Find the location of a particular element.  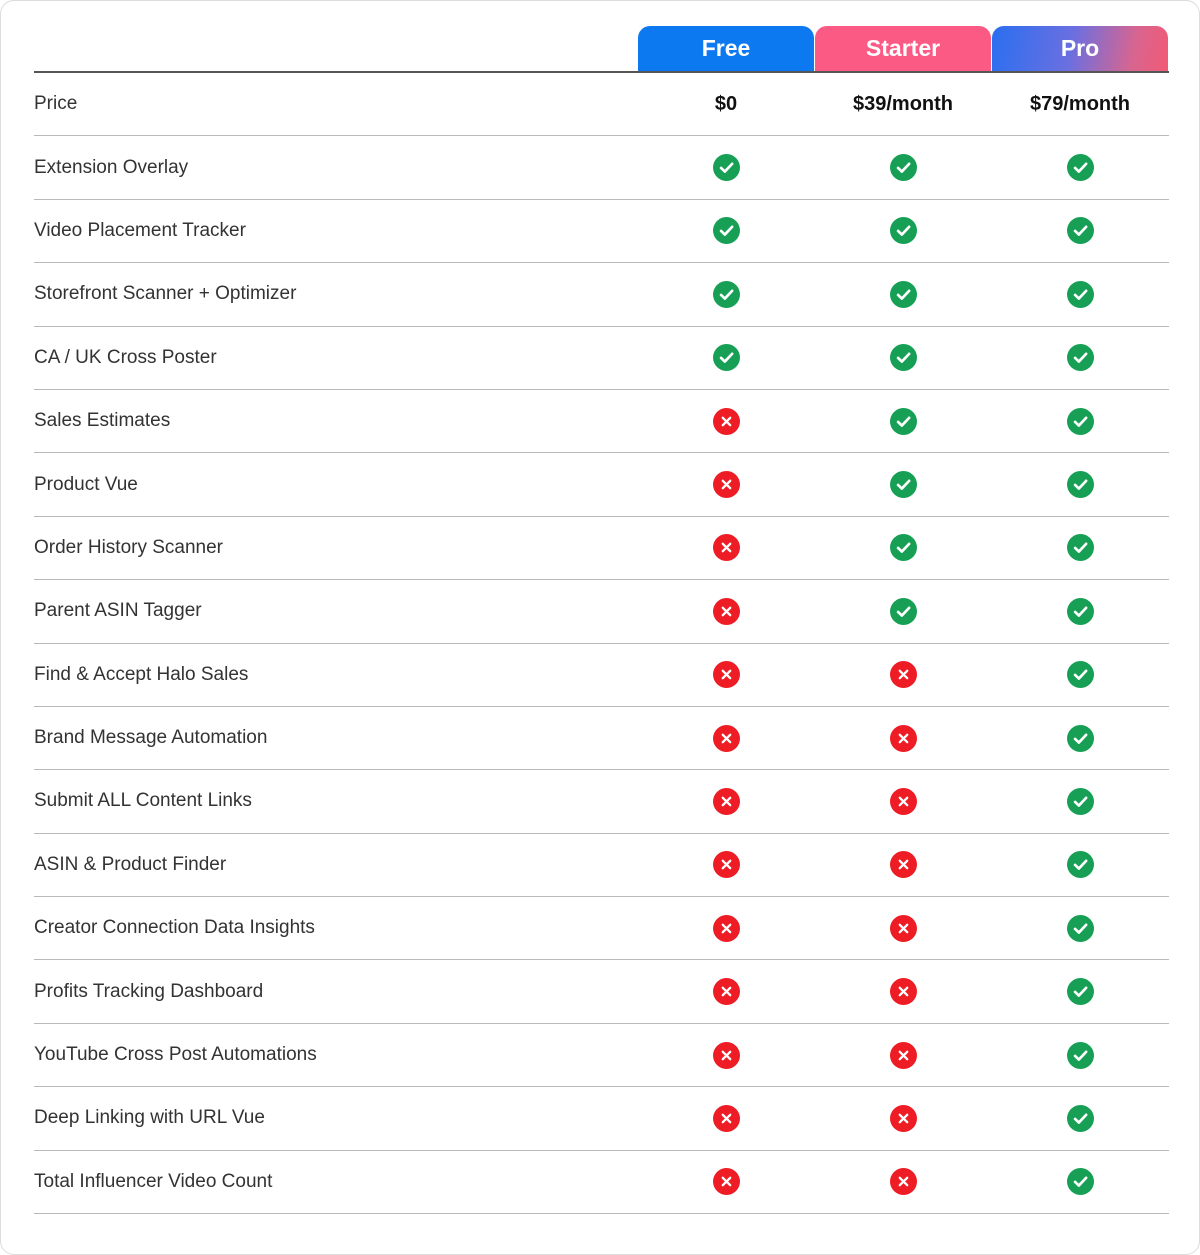

feature-label: CA / UK Cross Poster is located at coordinates (125, 357).